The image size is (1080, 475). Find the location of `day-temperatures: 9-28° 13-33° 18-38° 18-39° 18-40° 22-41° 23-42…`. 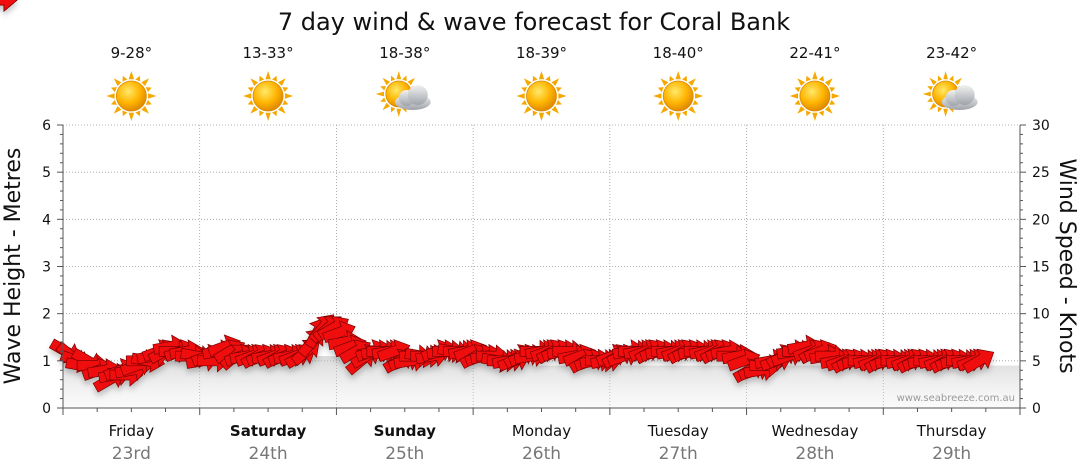

day-temperatures: 9-28° 13-33° 18-38° 18-39° 18-40° 22-41° 23-42… is located at coordinates (544, 53).